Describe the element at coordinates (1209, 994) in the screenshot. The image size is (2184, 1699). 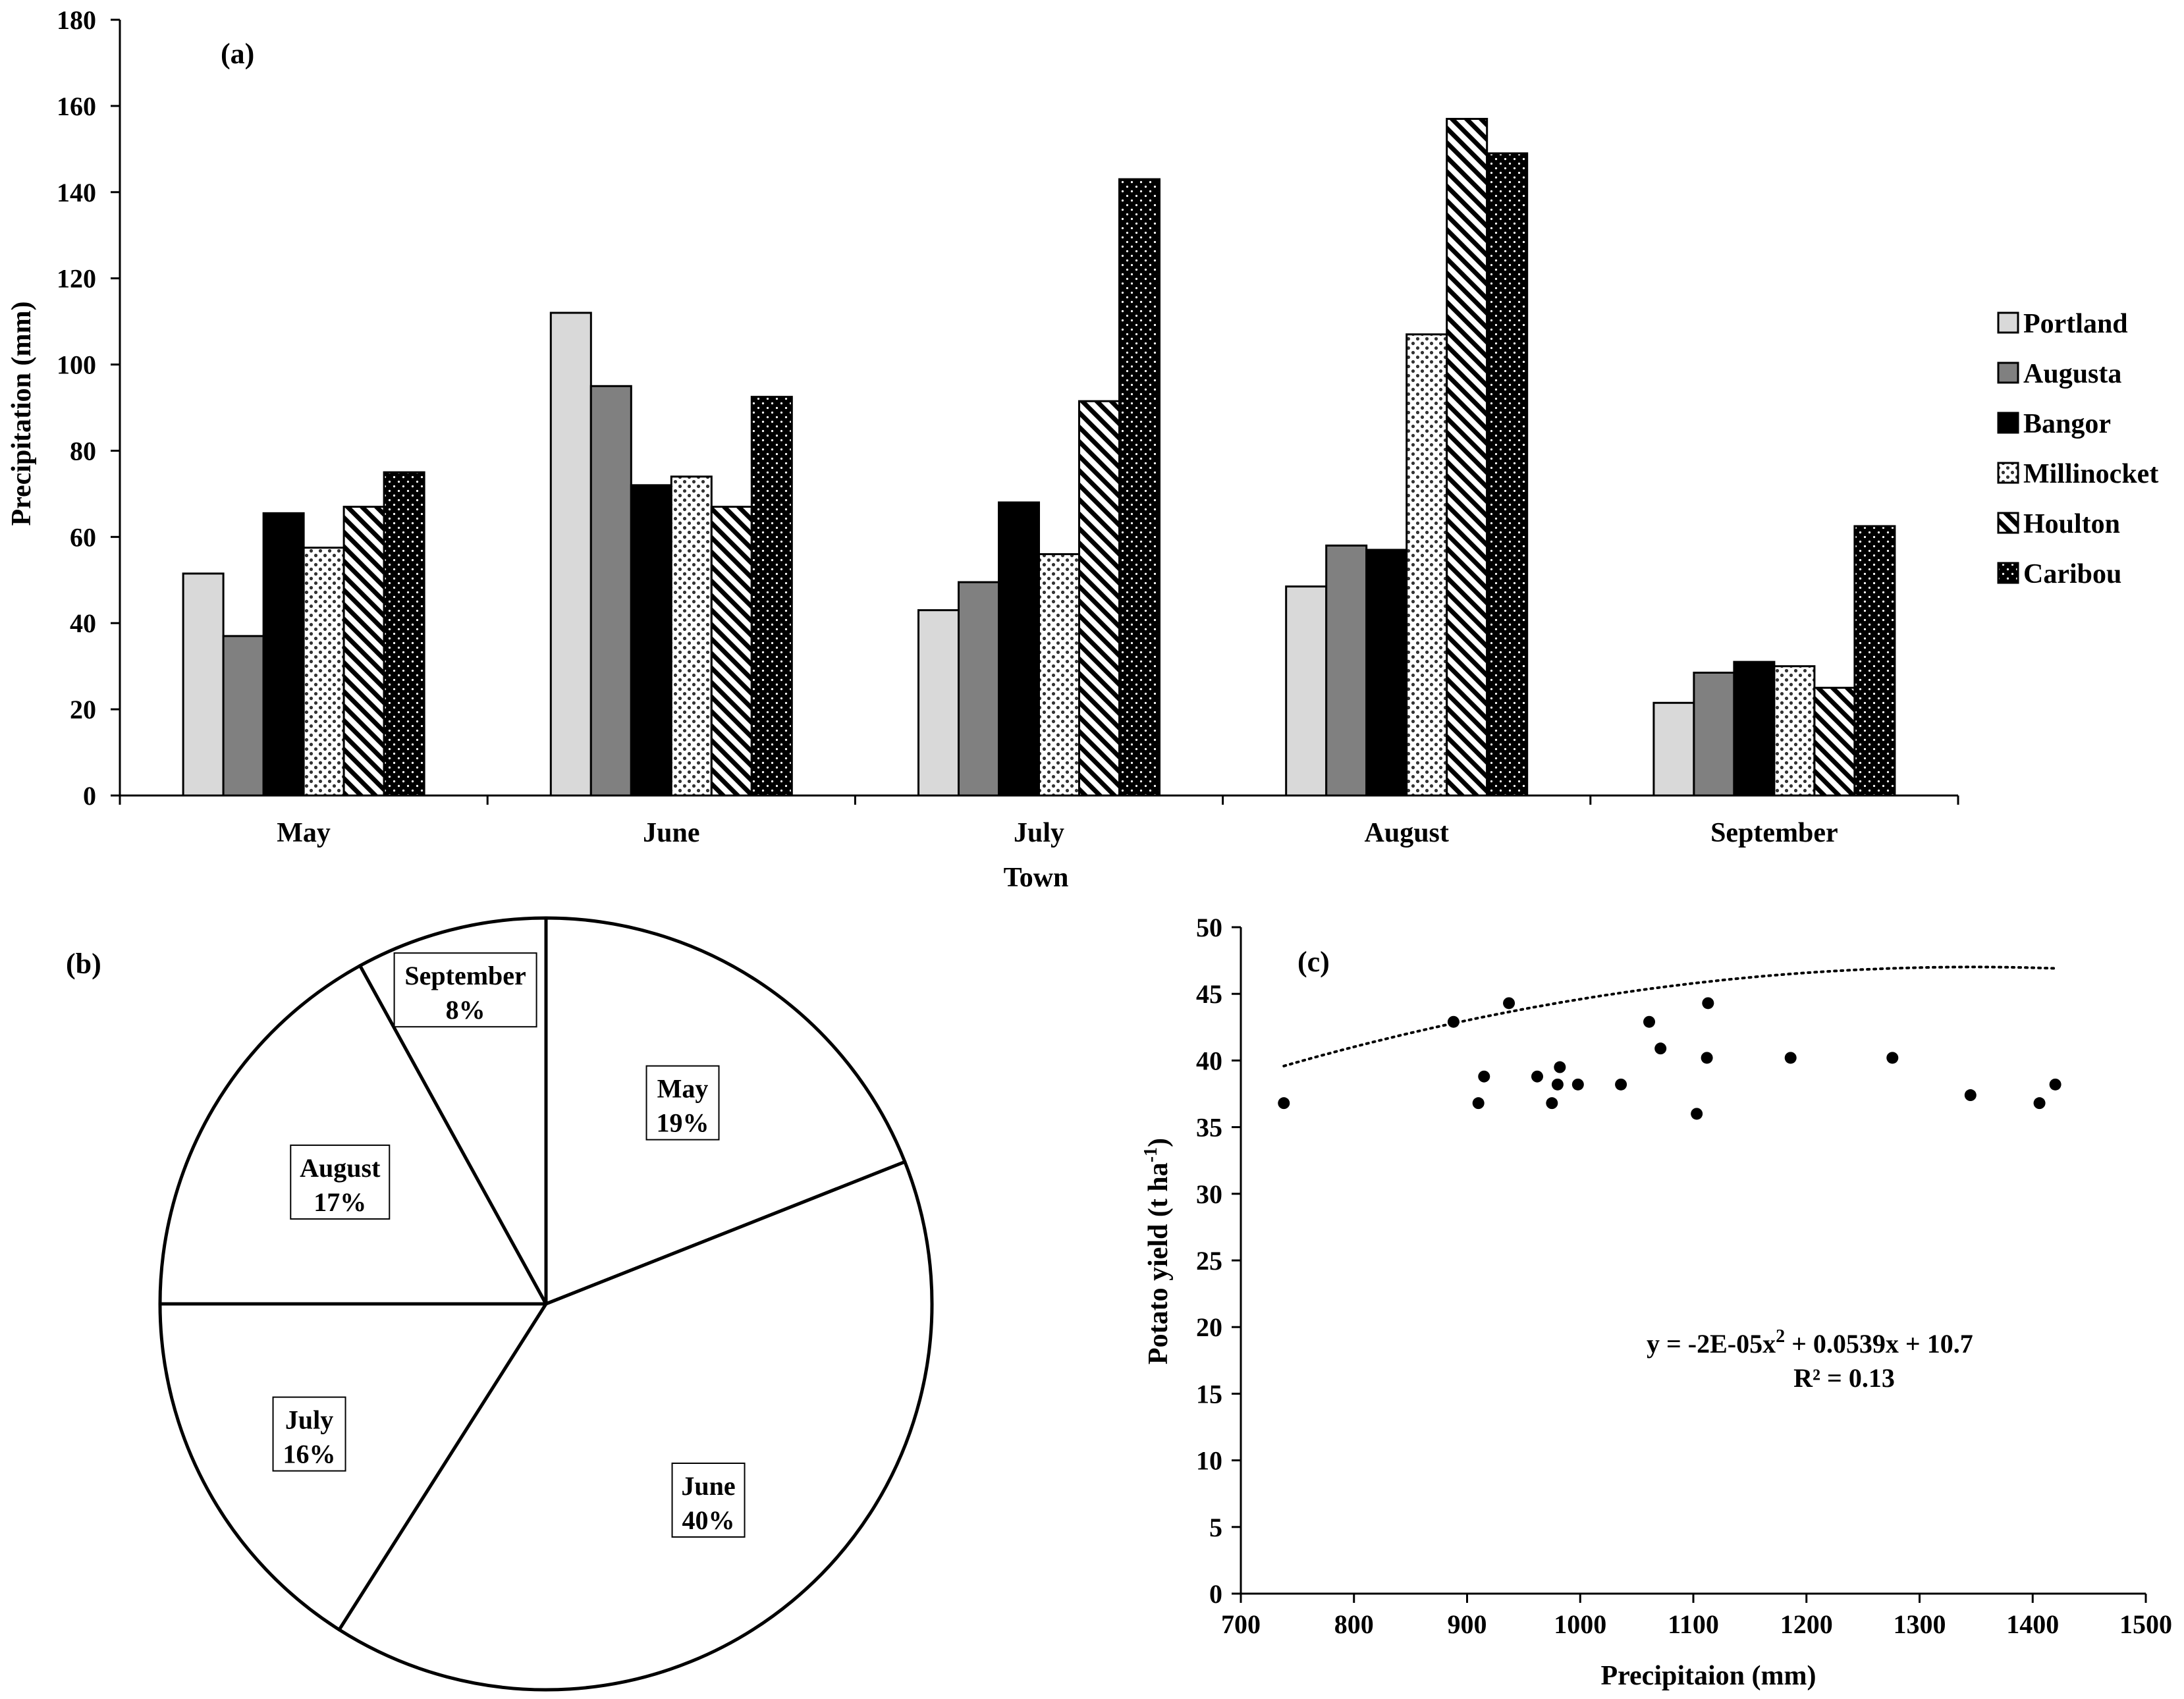
I see `y-tick-label-c: 45` at that location.